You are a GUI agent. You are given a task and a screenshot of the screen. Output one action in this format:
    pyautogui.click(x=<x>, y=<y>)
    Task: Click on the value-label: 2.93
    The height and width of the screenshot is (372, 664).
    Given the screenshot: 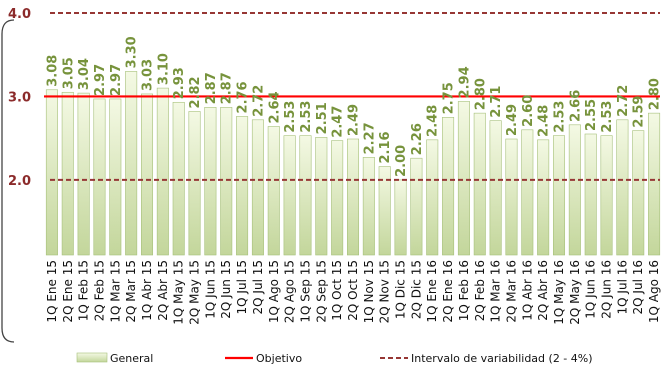 What is the action you would take?
    pyautogui.click(x=179, y=83)
    